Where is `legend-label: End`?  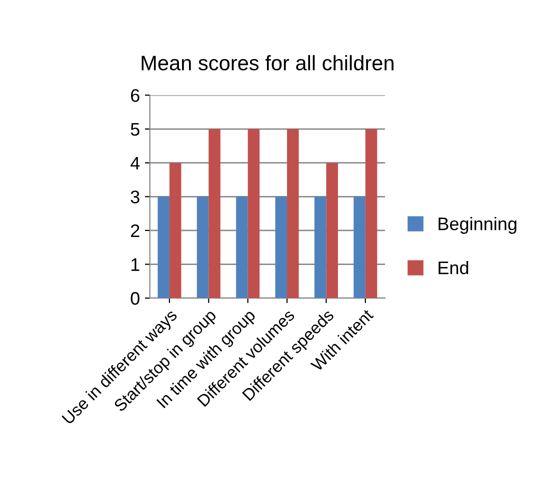 legend-label: End is located at coordinates (453, 267).